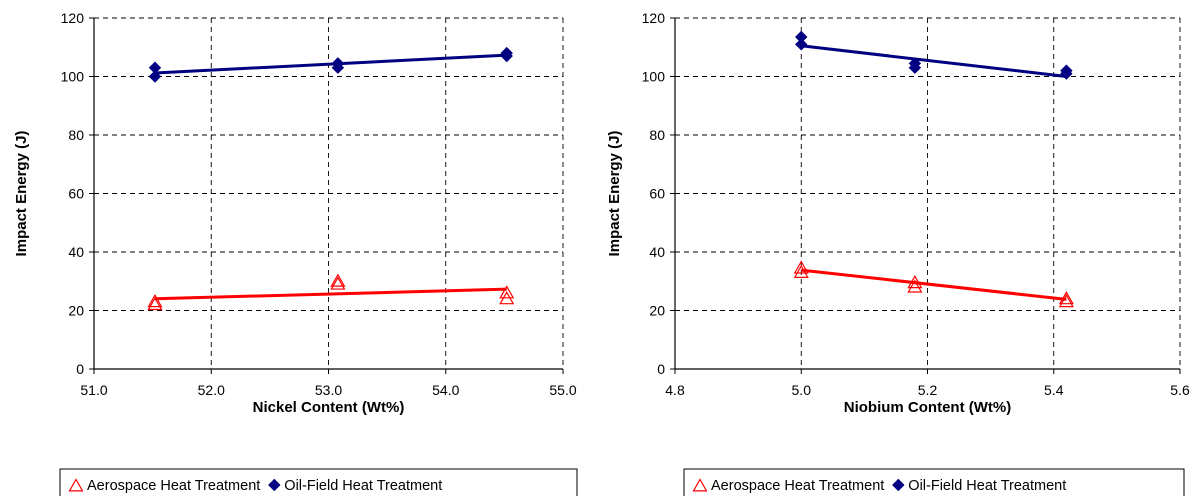  Describe the element at coordinates (562, 390) in the screenshot. I see `x-tick-label: 55.0` at that location.